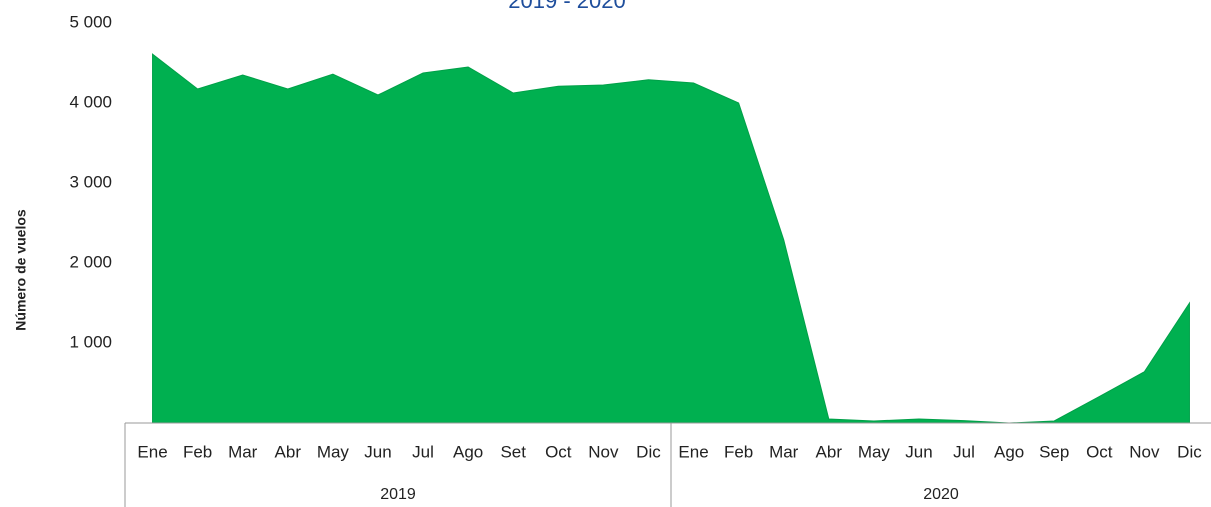 Image resolution: width=1211 pixels, height=507 pixels. I want to click on y-tick-label: 3 000, so click(90, 181).